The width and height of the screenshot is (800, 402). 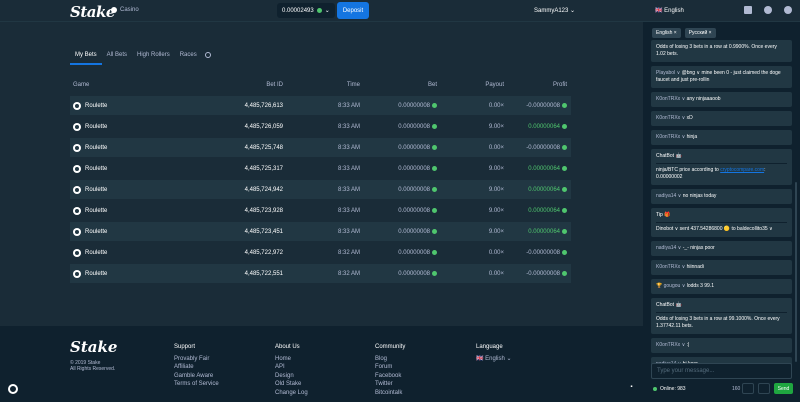 I want to click on tab-races: Races, so click(x=188, y=55).